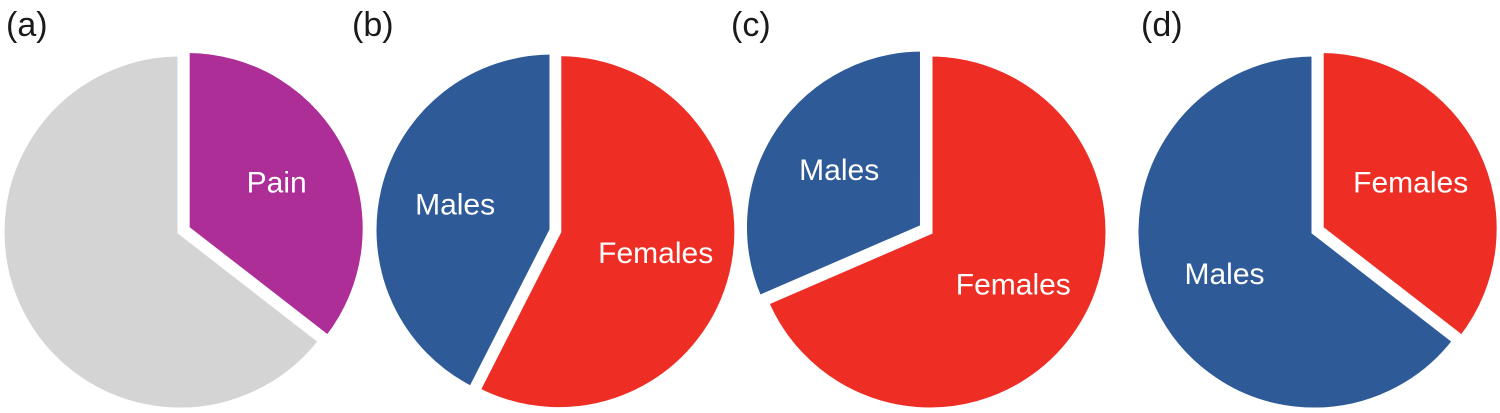 The width and height of the screenshot is (1500, 413). Describe the element at coordinates (277, 183) in the screenshot. I see `slice-label-pain: Pain` at that location.